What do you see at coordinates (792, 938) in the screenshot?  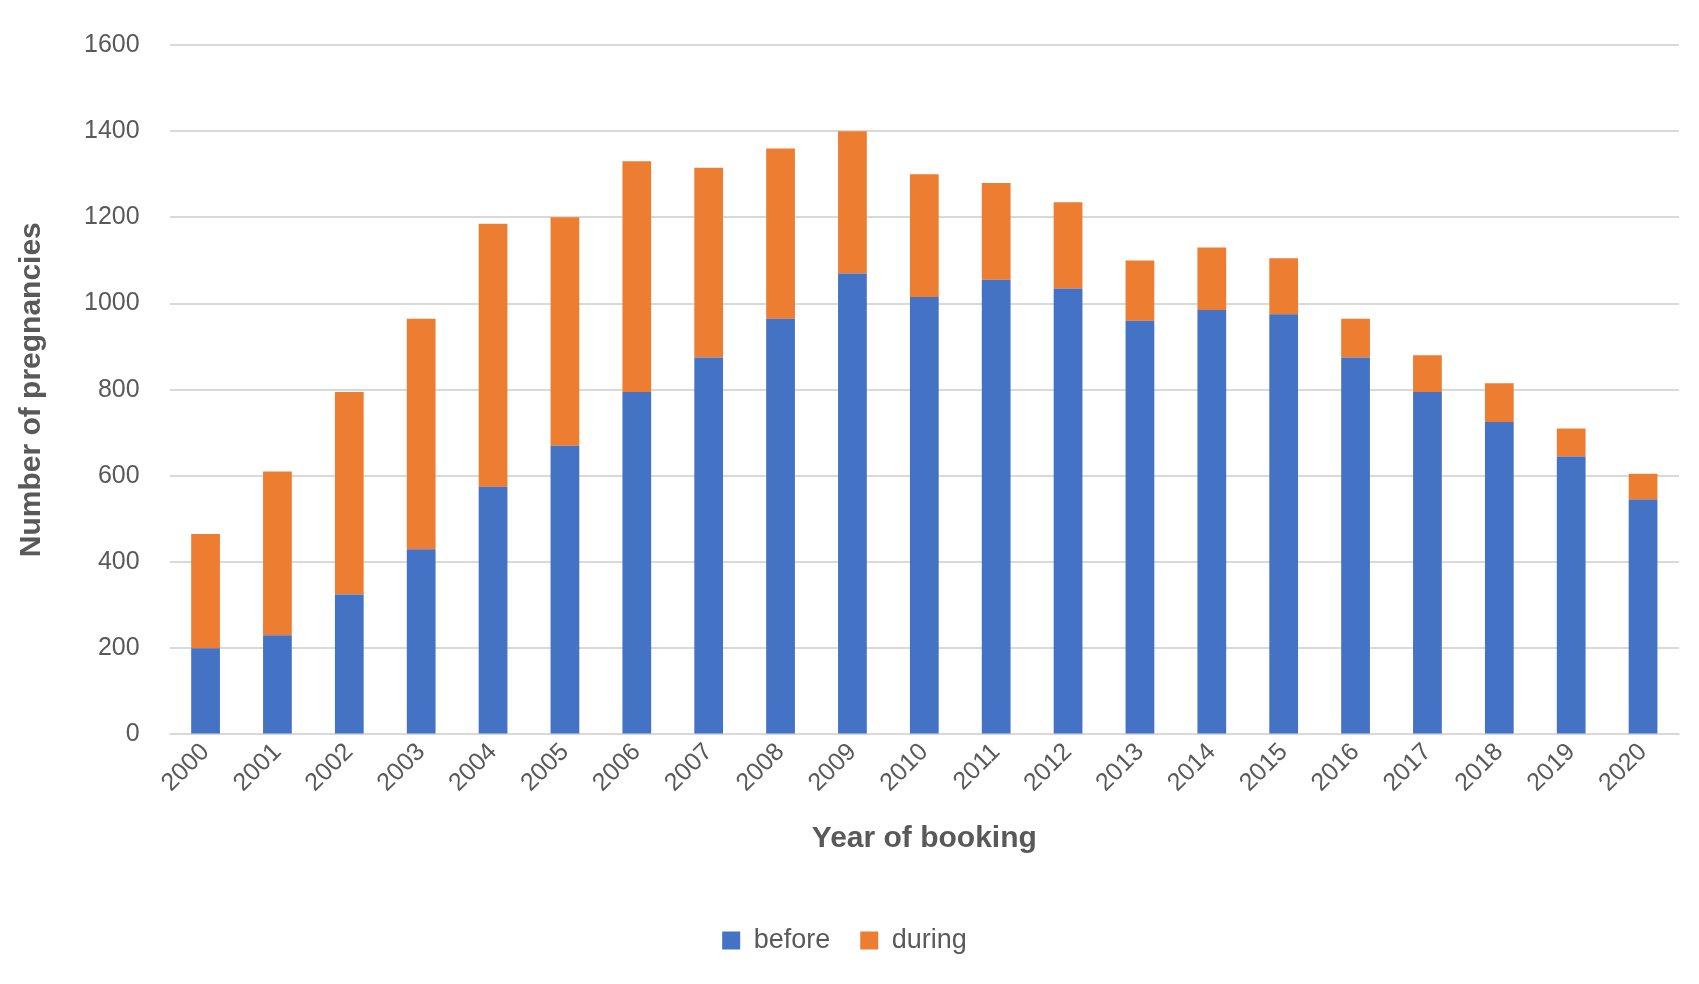 I see `legend-label: before` at bounding box center [792, 938].